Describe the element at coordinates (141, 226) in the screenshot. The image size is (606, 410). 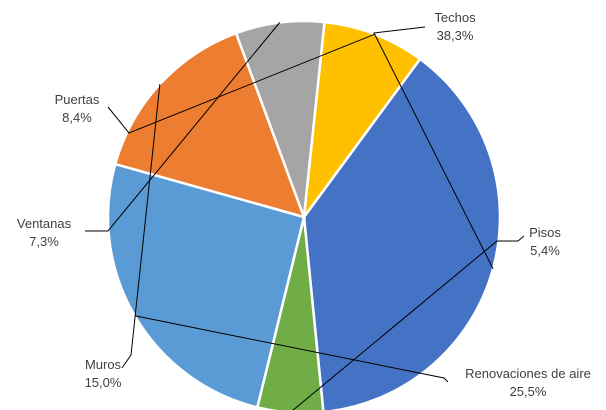
I see `leader-line-muros` at that location.